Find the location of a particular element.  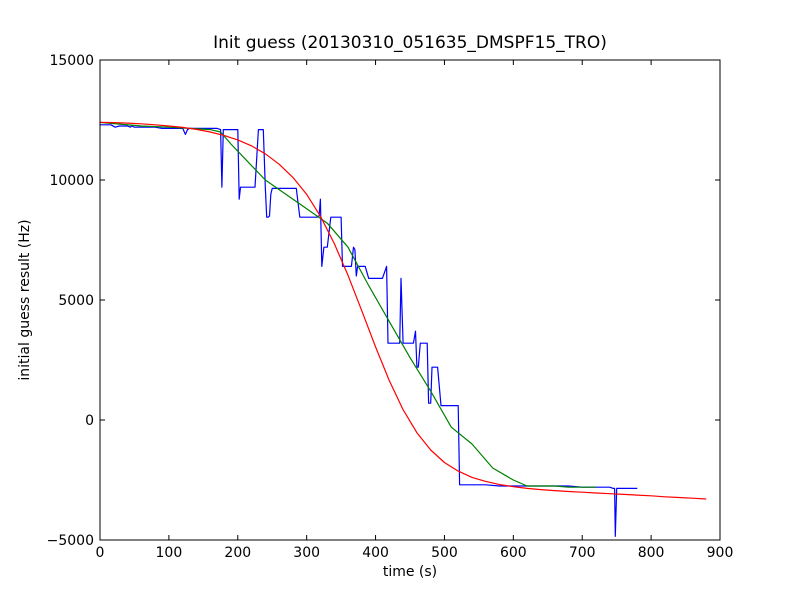

y-tick-label: 15000 is located at coordinates (71, 61).